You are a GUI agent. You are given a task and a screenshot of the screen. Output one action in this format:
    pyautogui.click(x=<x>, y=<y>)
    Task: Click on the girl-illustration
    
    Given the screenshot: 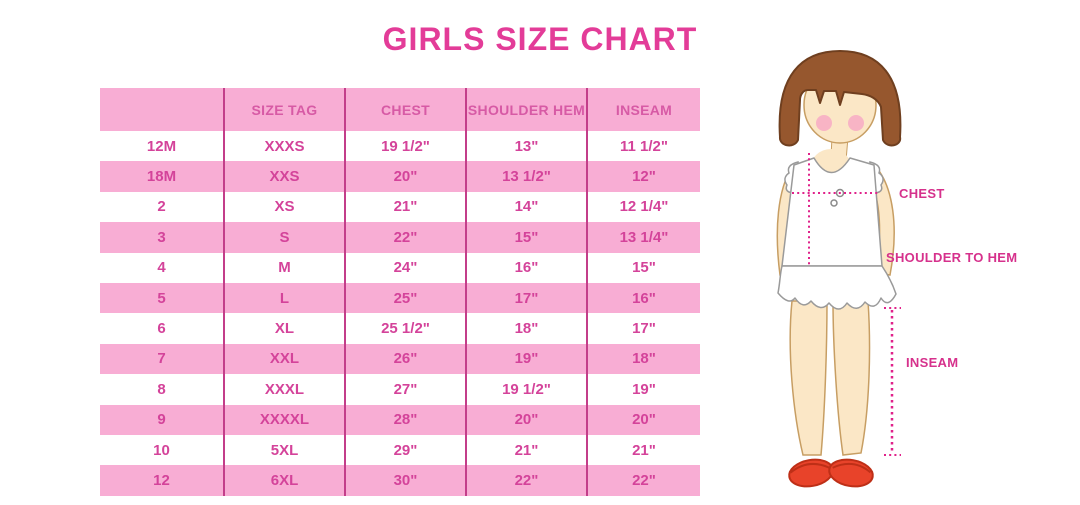 What is the action you would take?
    pyautogui.click(x=839, y=269)
    